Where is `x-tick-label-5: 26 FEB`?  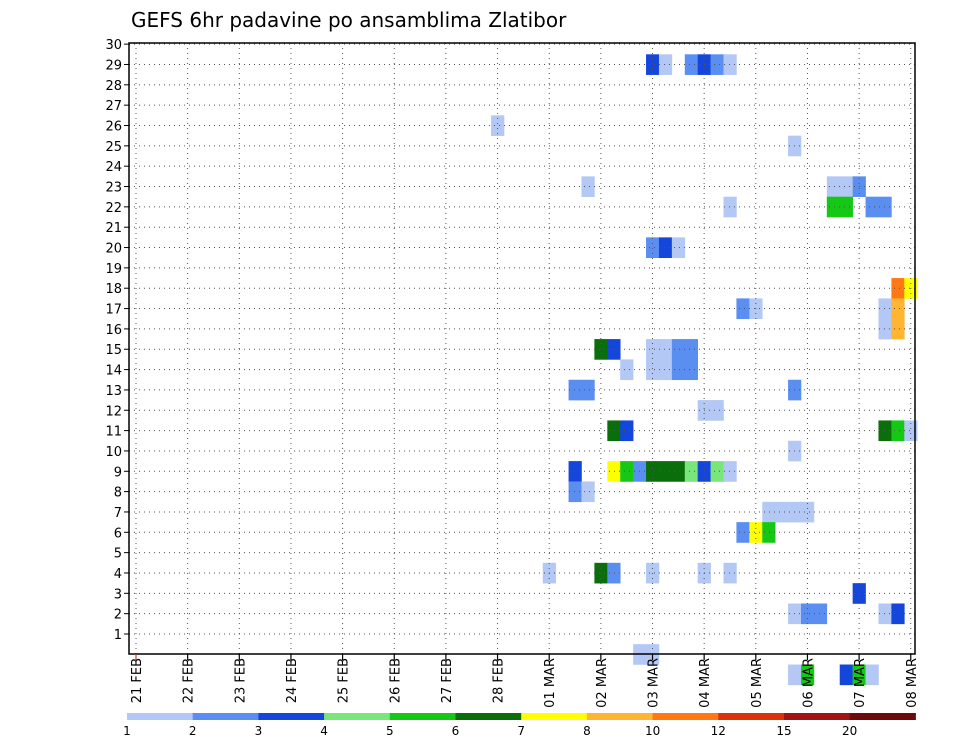 x-tick-label-5: 26 FEB is located at coordinates (395, 680).